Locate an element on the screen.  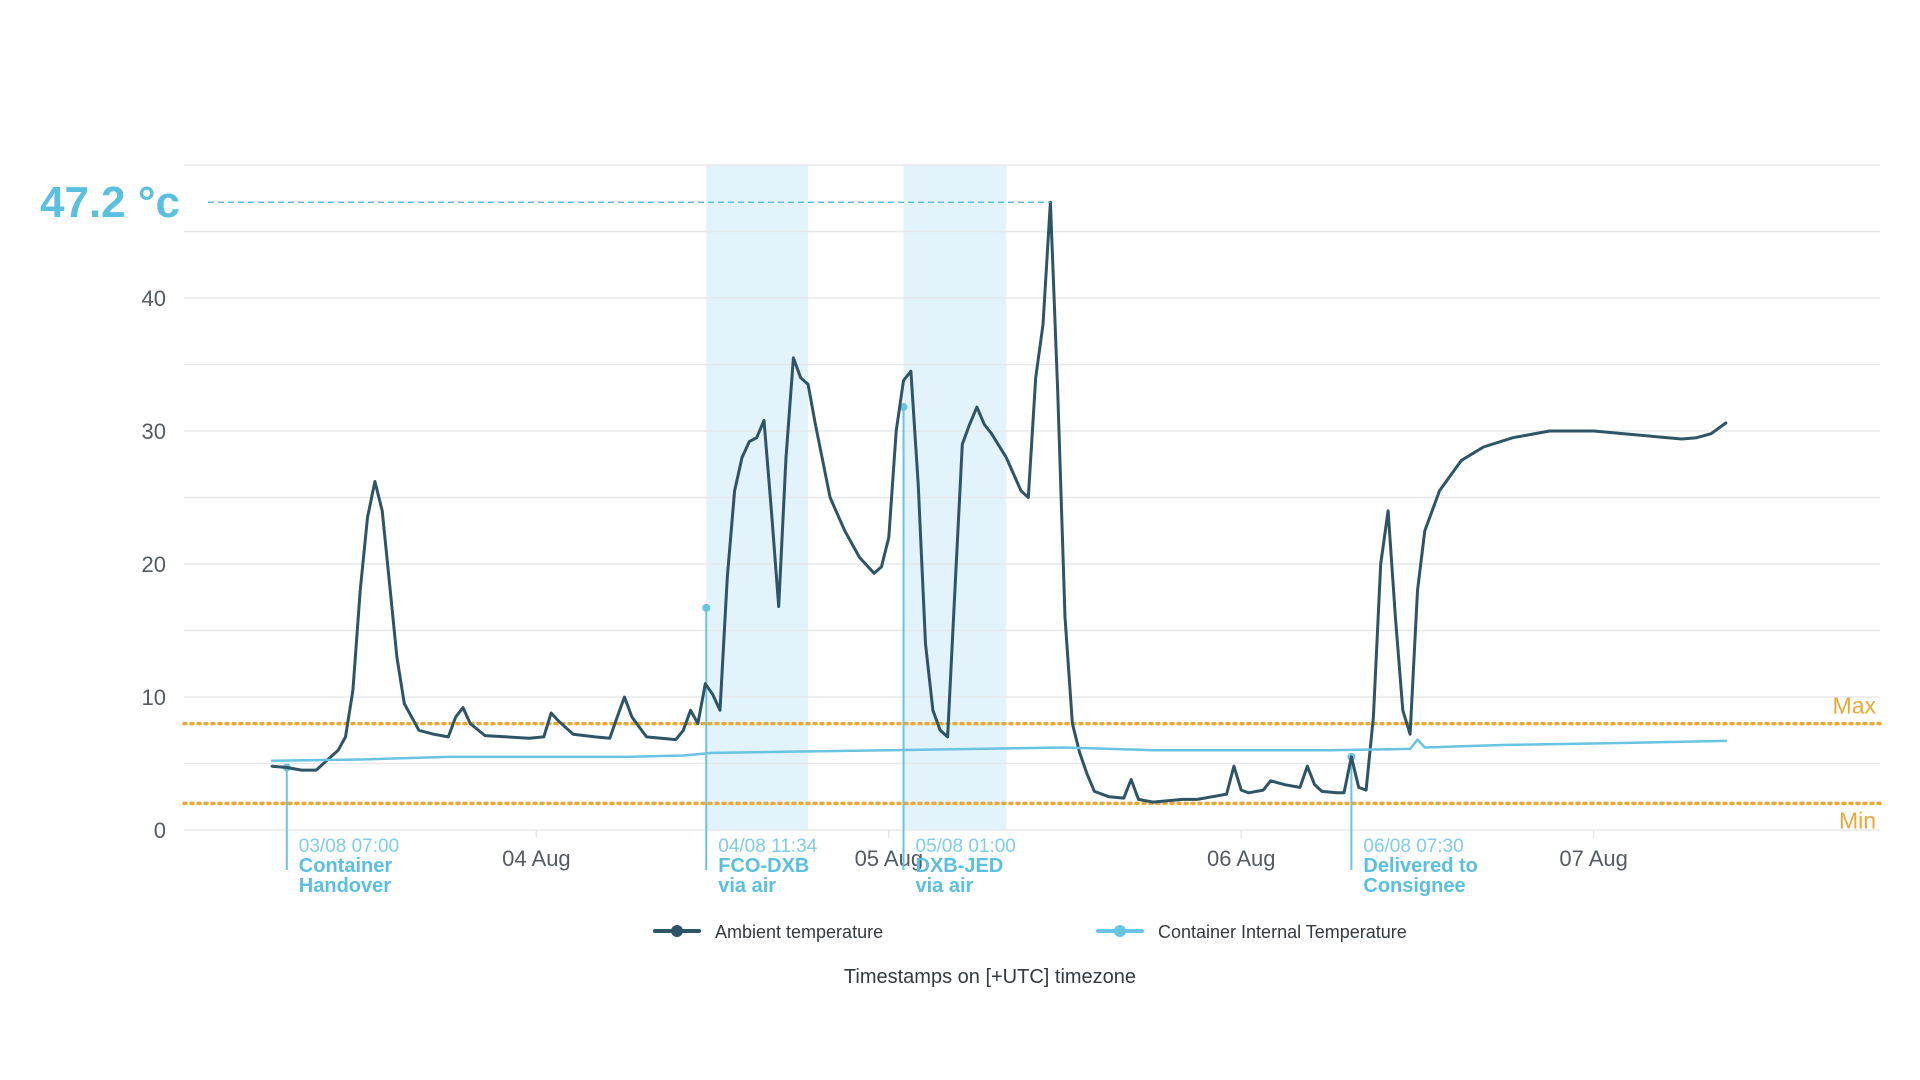
limit-lines: Max Min is located at coordinates (1032, 763).